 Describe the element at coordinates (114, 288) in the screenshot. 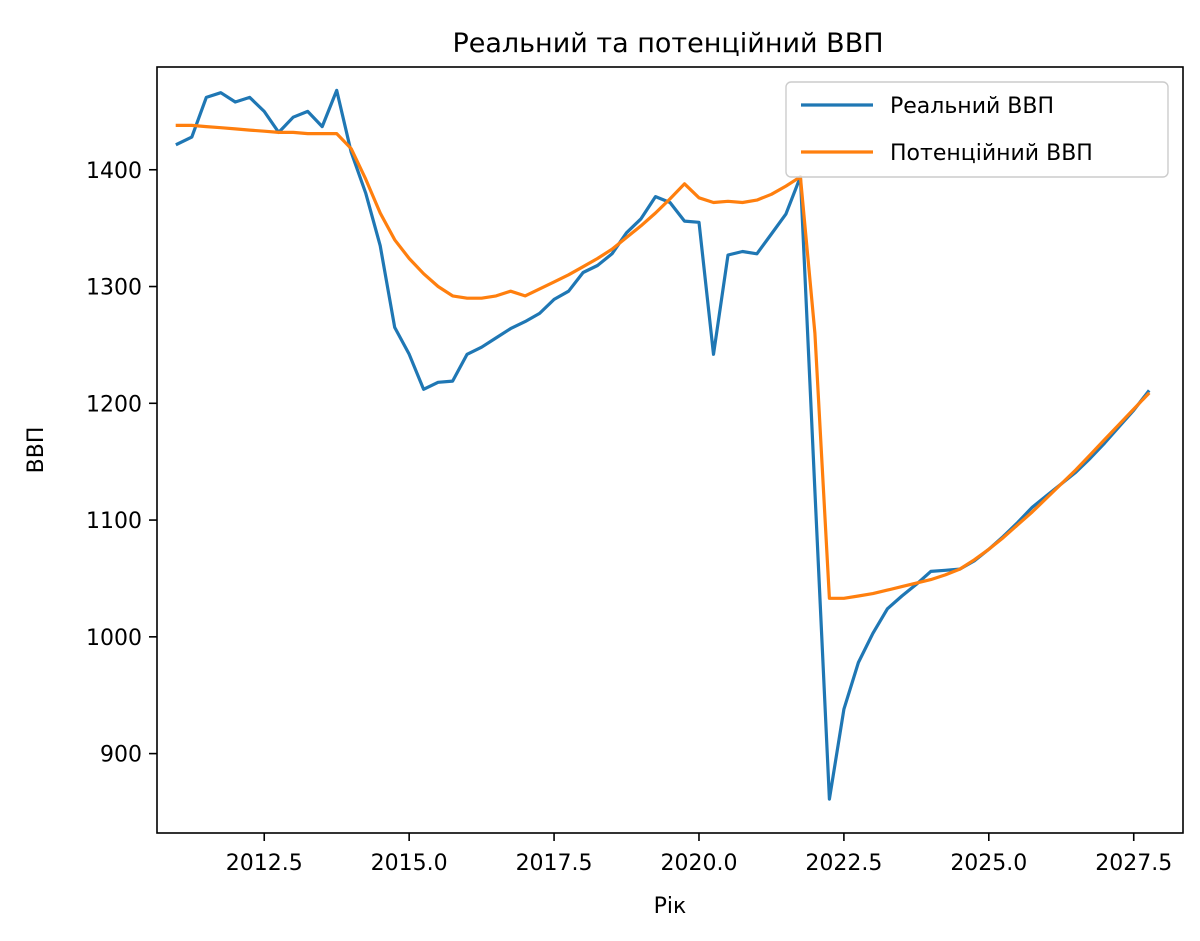

I see `y-tick-label: 1300` at that location.